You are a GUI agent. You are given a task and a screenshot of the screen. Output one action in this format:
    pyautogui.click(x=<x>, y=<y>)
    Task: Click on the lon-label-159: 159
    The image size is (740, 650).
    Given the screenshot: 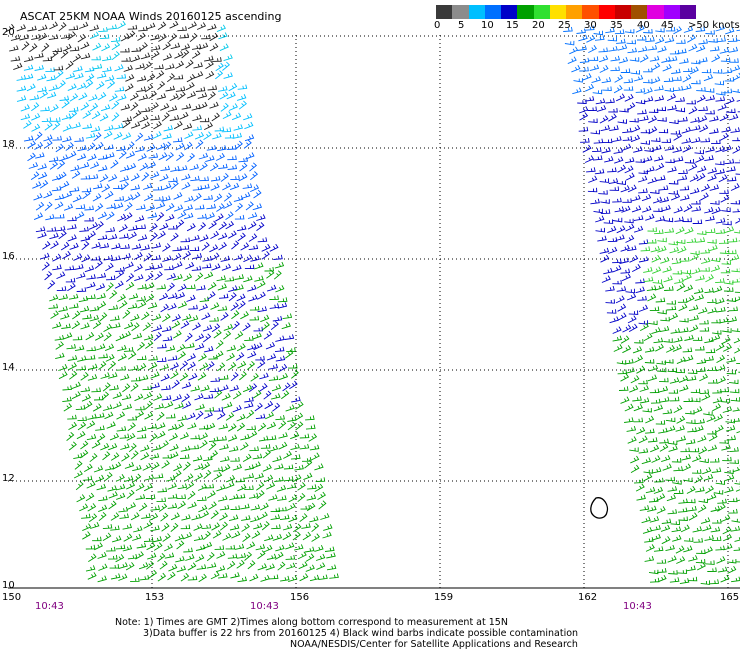 What is the action you would take?
    pyautogui.click(x=444, y=597)
    